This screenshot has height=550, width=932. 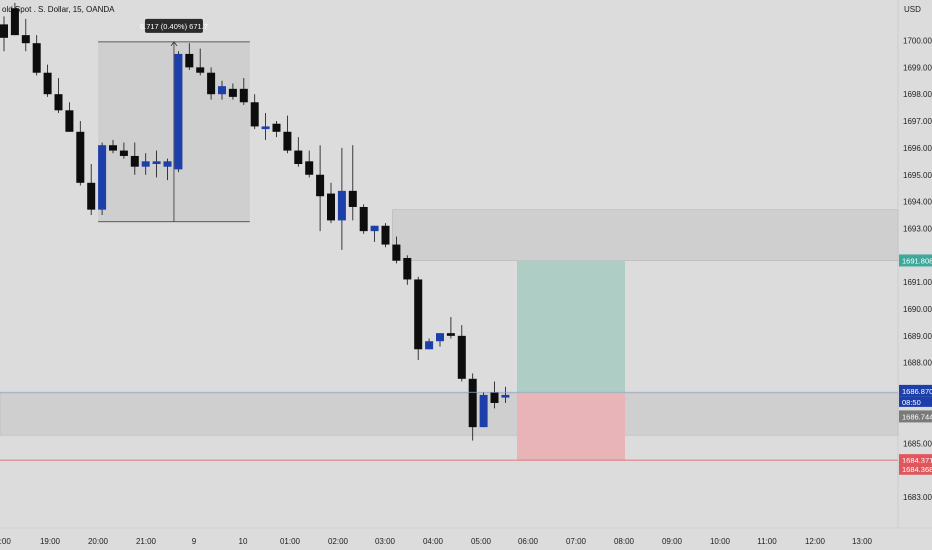 I want to click on price-label: 1686.870, so click(x=917, y=391).